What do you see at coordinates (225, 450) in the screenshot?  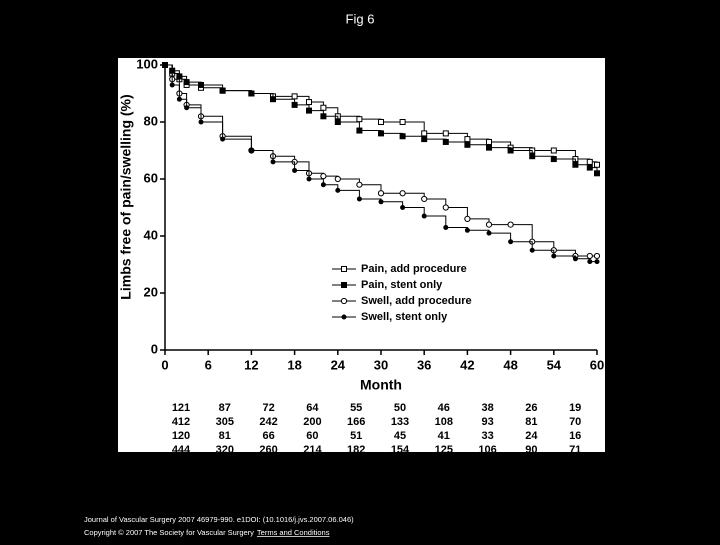 I see `risk-count: 320` at bounding box center [225, 450].